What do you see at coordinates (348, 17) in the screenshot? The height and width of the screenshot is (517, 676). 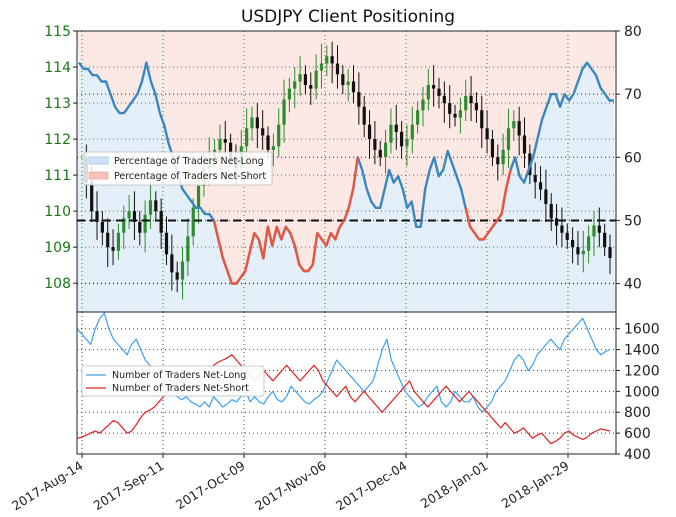 I see `chart-title: USDJPY Client Positioning` at bounding box center [348, 17].